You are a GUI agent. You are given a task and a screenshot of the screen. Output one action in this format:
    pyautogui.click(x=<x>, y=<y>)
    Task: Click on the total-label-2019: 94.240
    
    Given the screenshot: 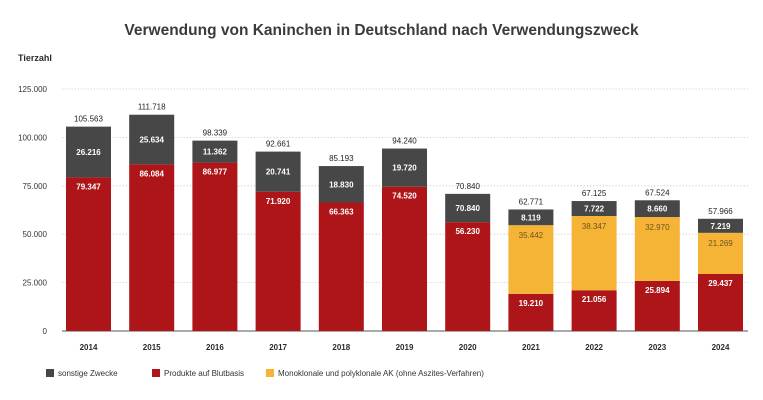 What is the action you would take?
    pyautogui.click(x=404, y=141)
    